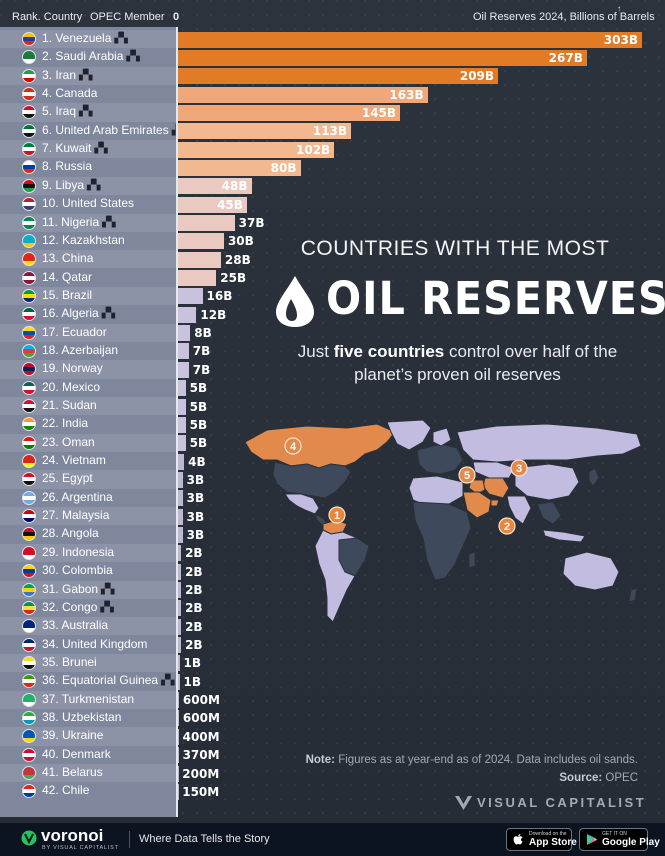  I want to click on app-store-button: Download on the App Store, so click(541, 839).